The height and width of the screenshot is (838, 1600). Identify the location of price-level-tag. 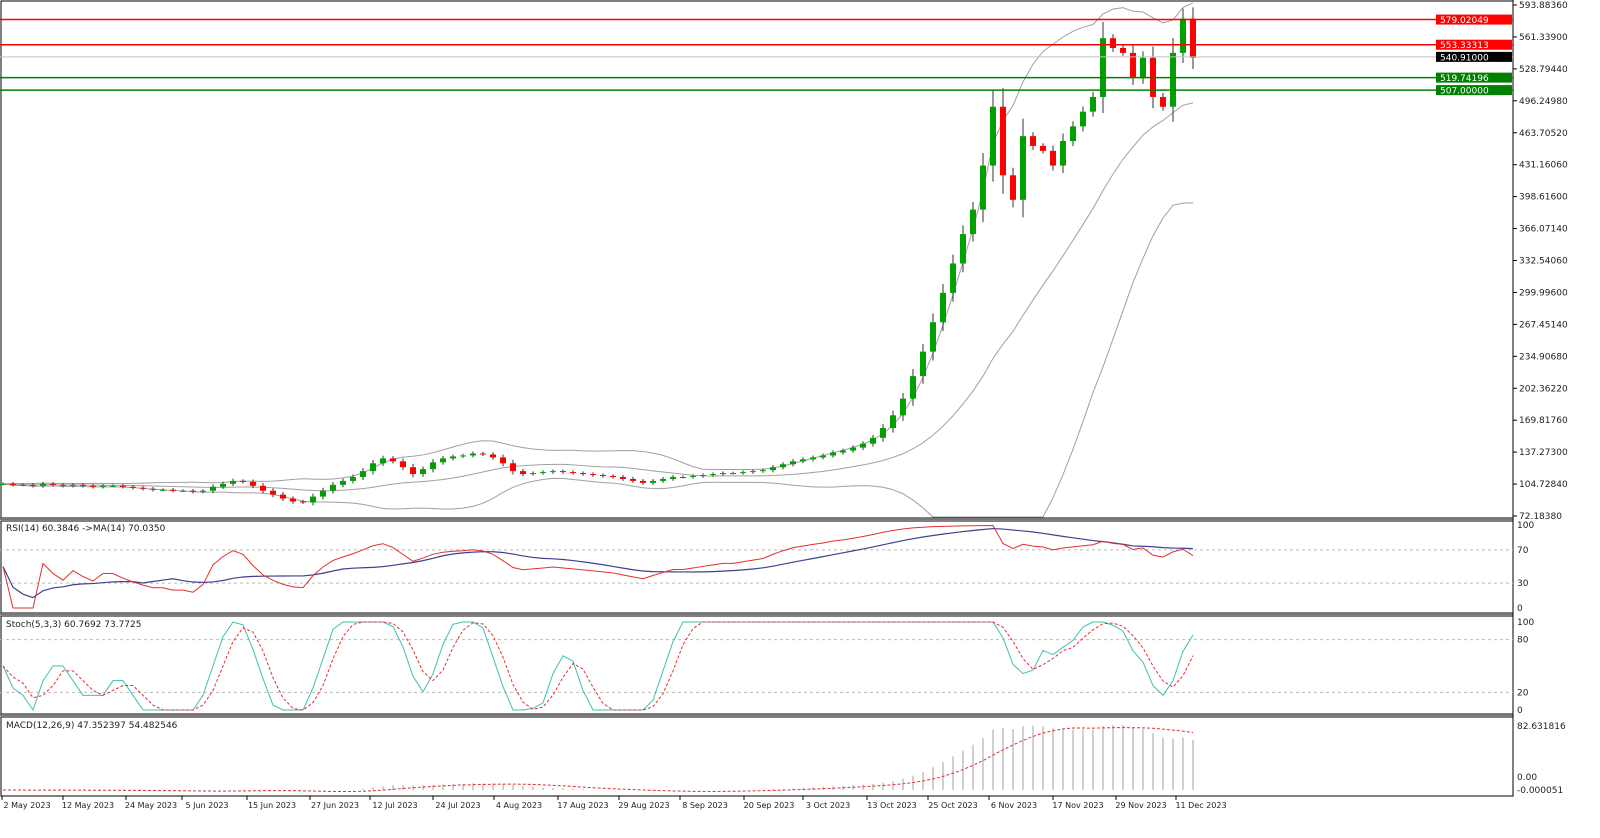
(1474, 77).